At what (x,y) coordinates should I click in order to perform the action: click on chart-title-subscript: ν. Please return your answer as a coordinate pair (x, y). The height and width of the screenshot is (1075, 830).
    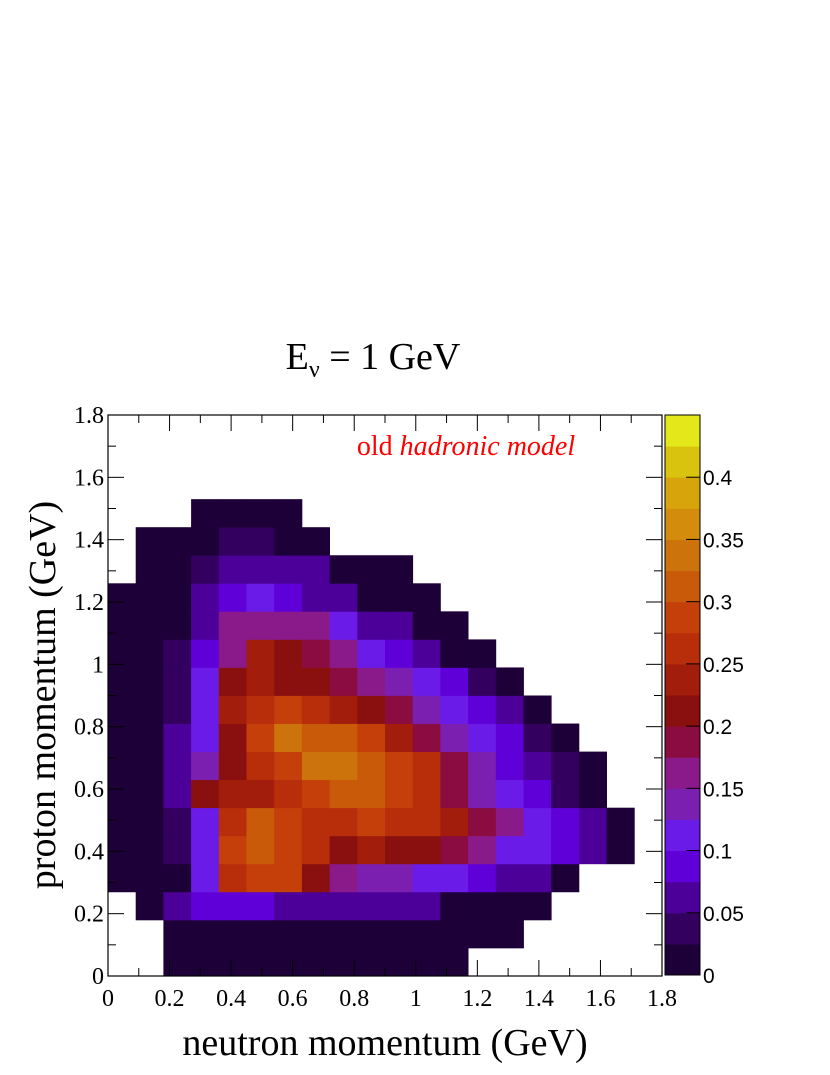
    Looking at the image, I should click on (314, 370).